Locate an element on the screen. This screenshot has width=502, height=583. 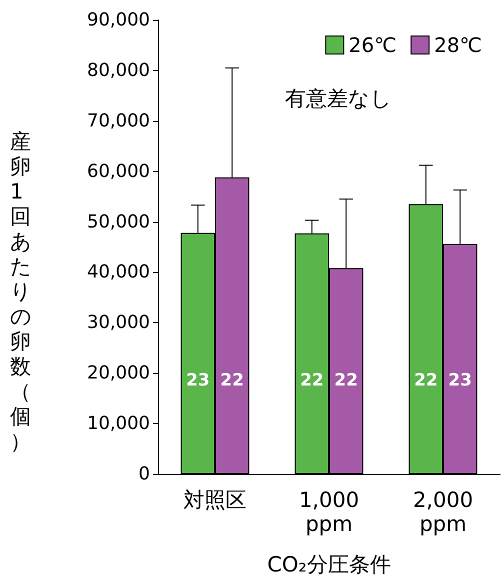
y-tick-label: 50,000 is located at coordinates (118, 221).